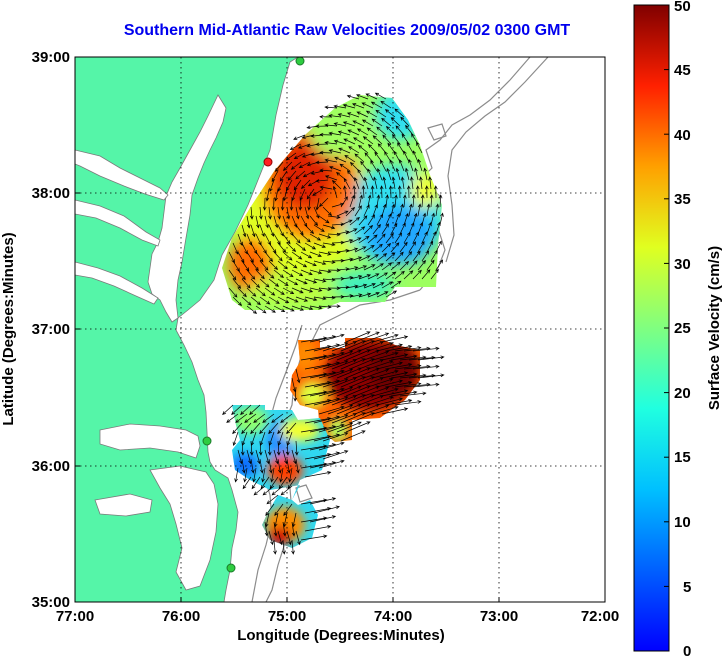  What do you see at coordinates (187, 208) in the screenshot?
I see `chesapeake-bay` at bounding box center [187, 208].